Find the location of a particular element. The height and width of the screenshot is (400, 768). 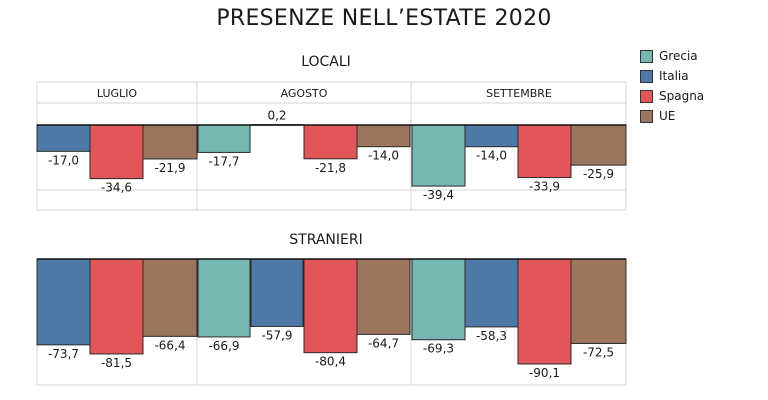

bar-stranieri-luglio-italia is located at coordinates (63, 302).